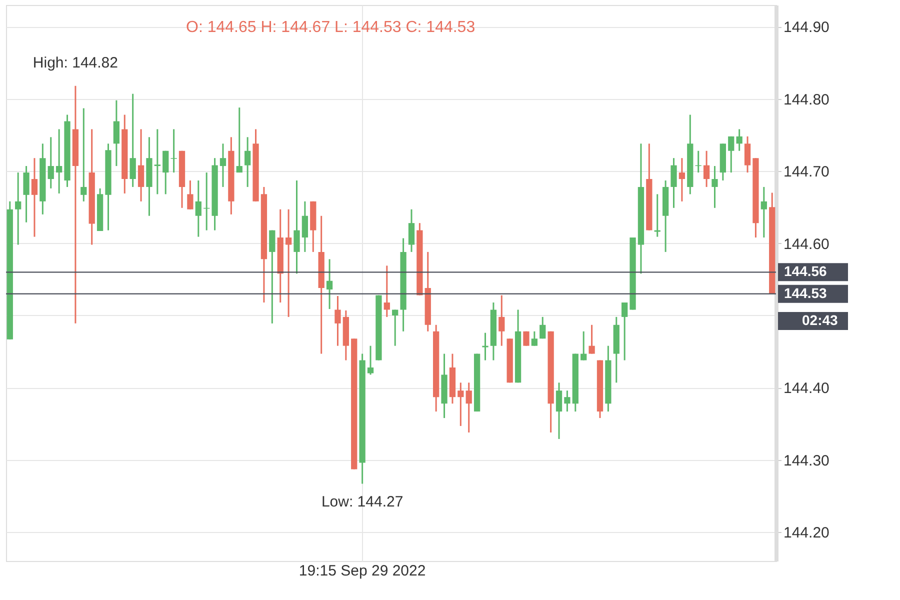 The width and height of the screenshot is (900, 600). I want to click on y-tick-label: 144.40, so click(807, 389).